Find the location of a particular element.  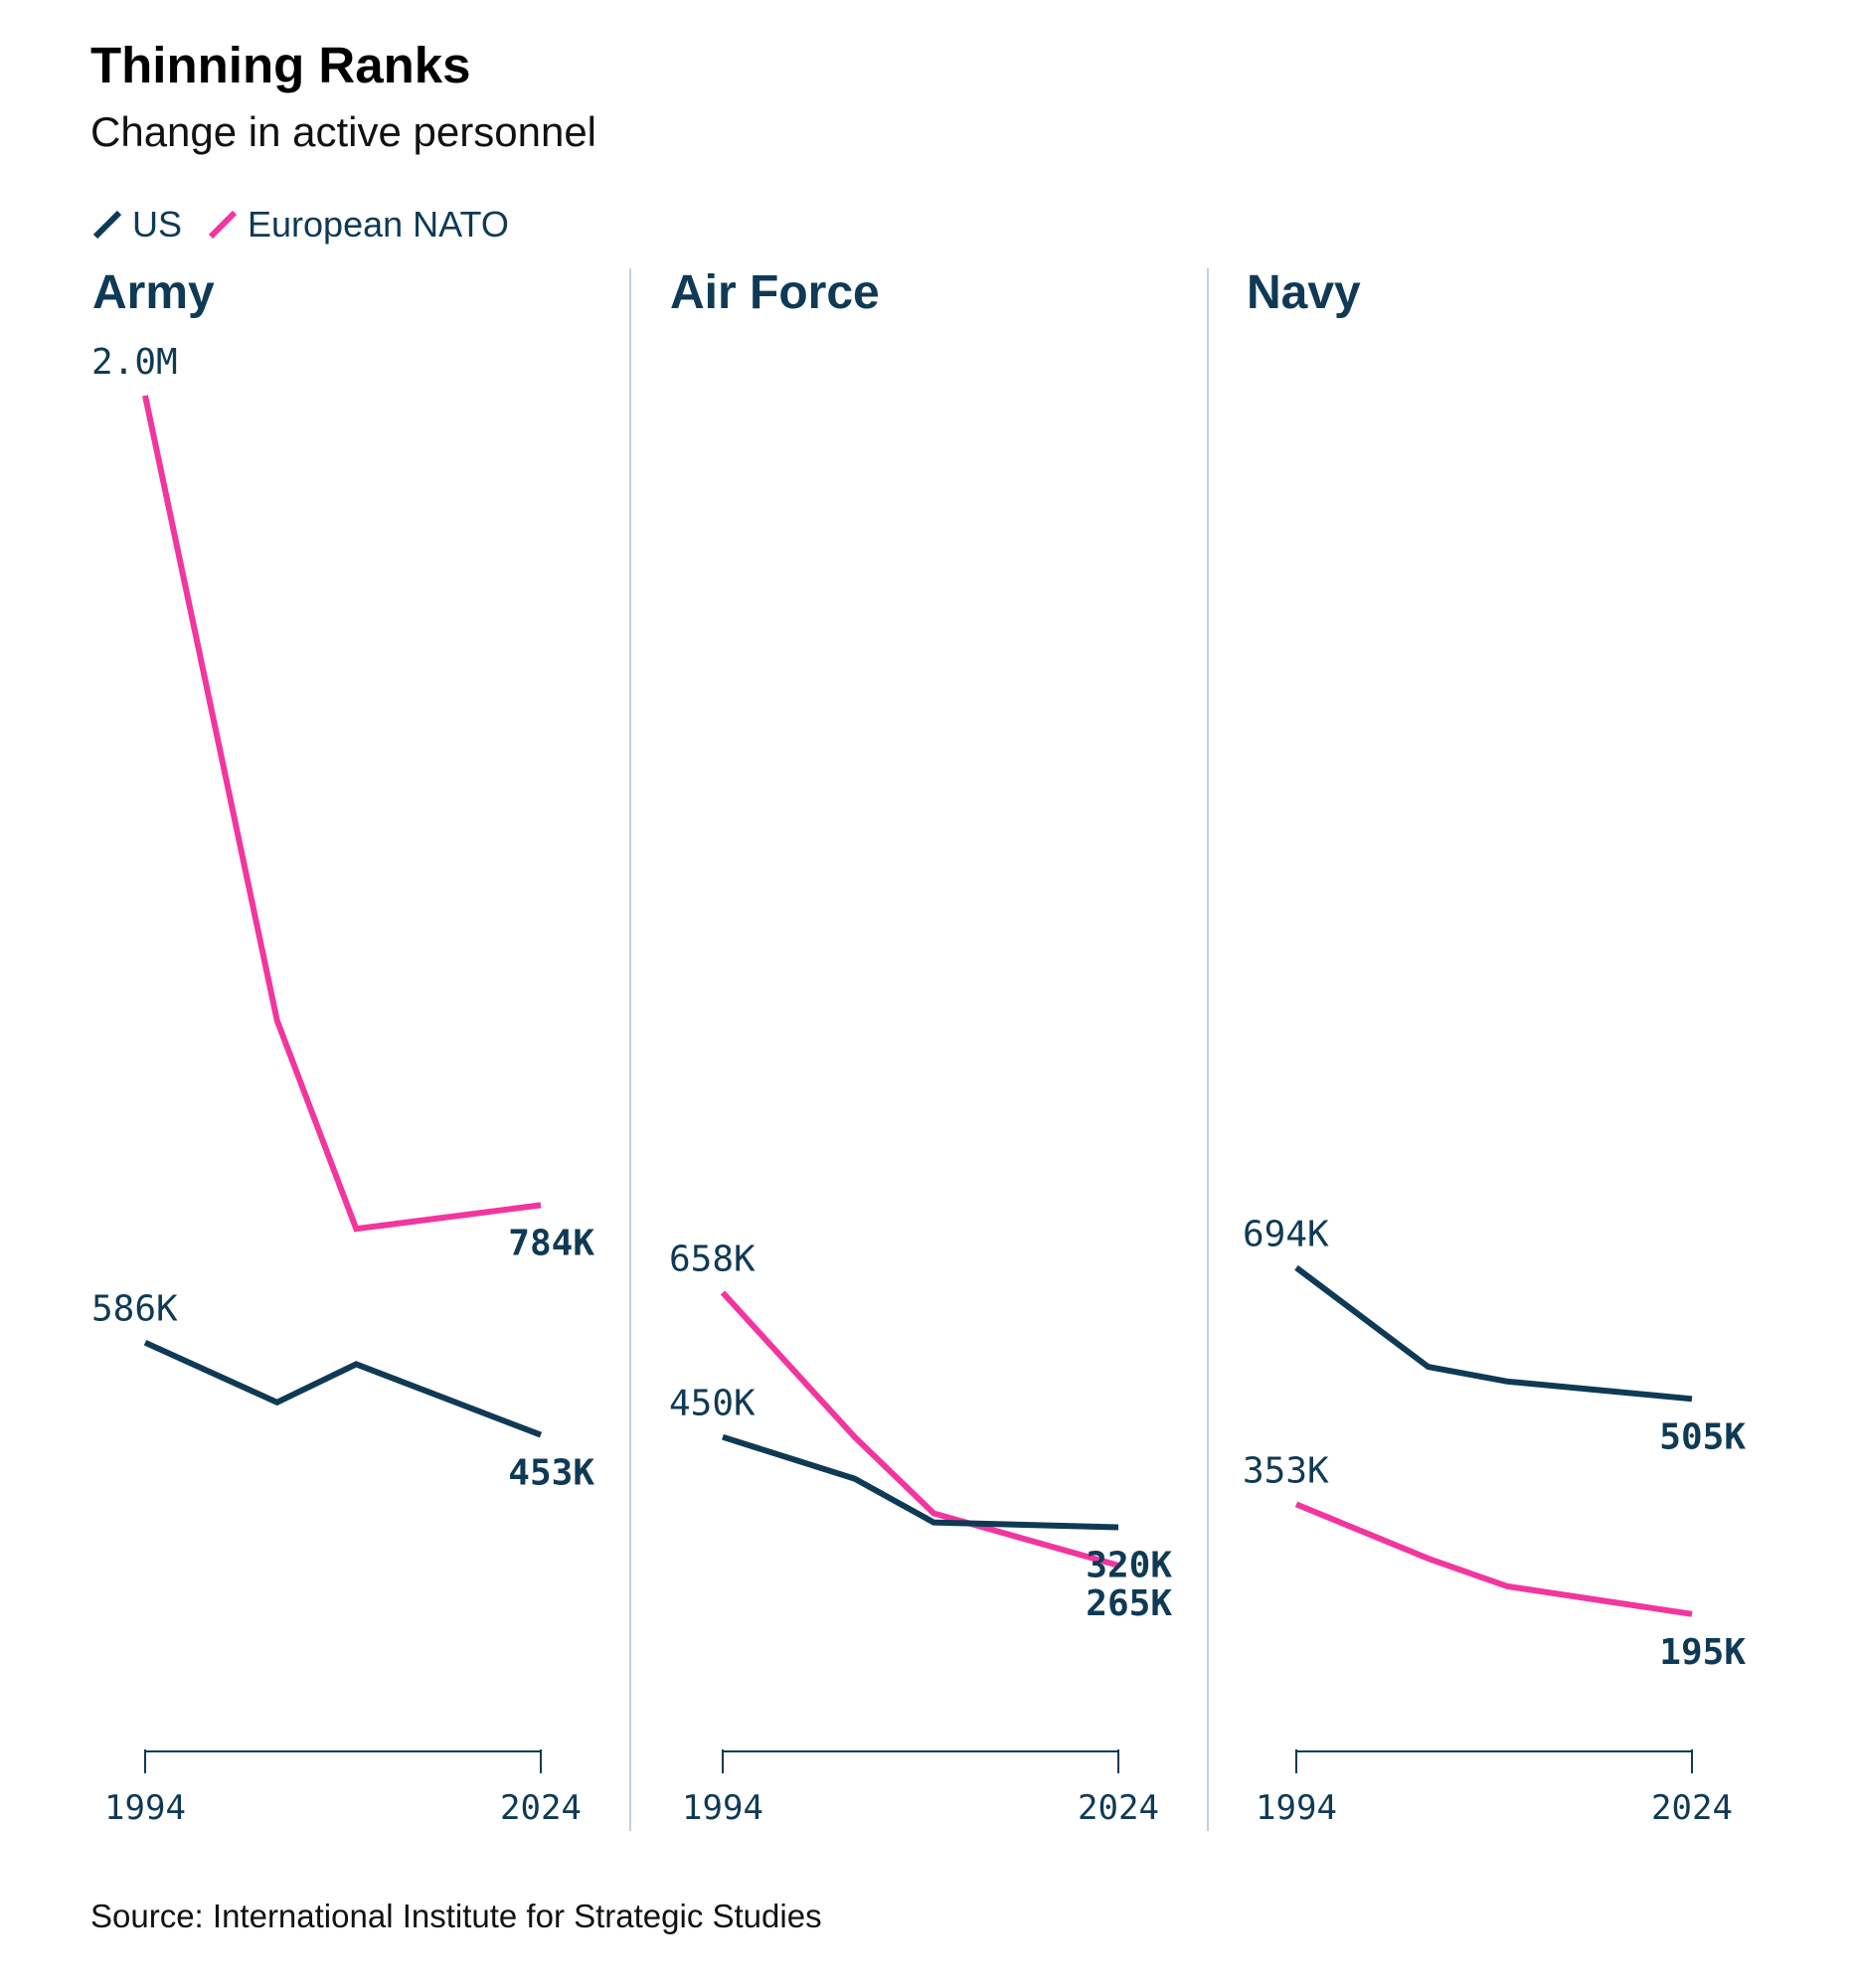

legend-swatch-european-nato is located at coordinates (223, 225).